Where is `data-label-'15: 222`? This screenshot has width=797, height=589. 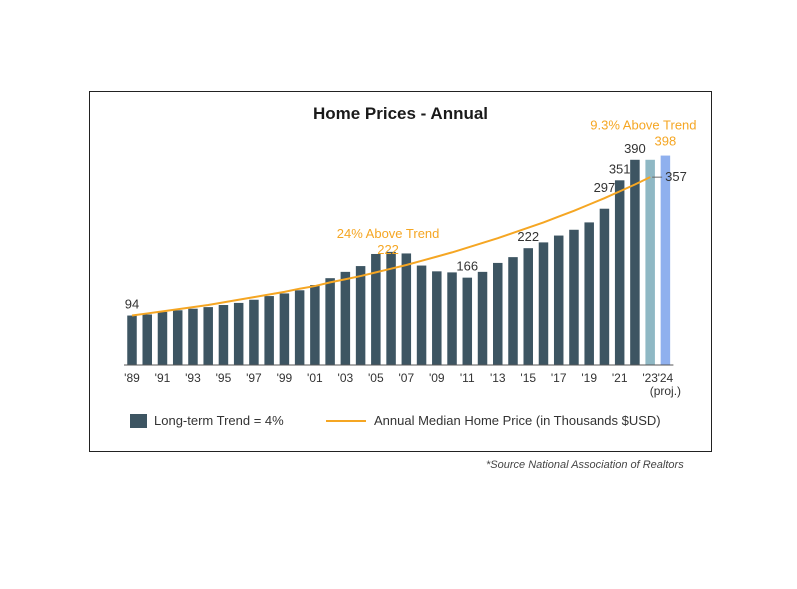
data-label-'15: 222 is located at coordinates (528, 236).